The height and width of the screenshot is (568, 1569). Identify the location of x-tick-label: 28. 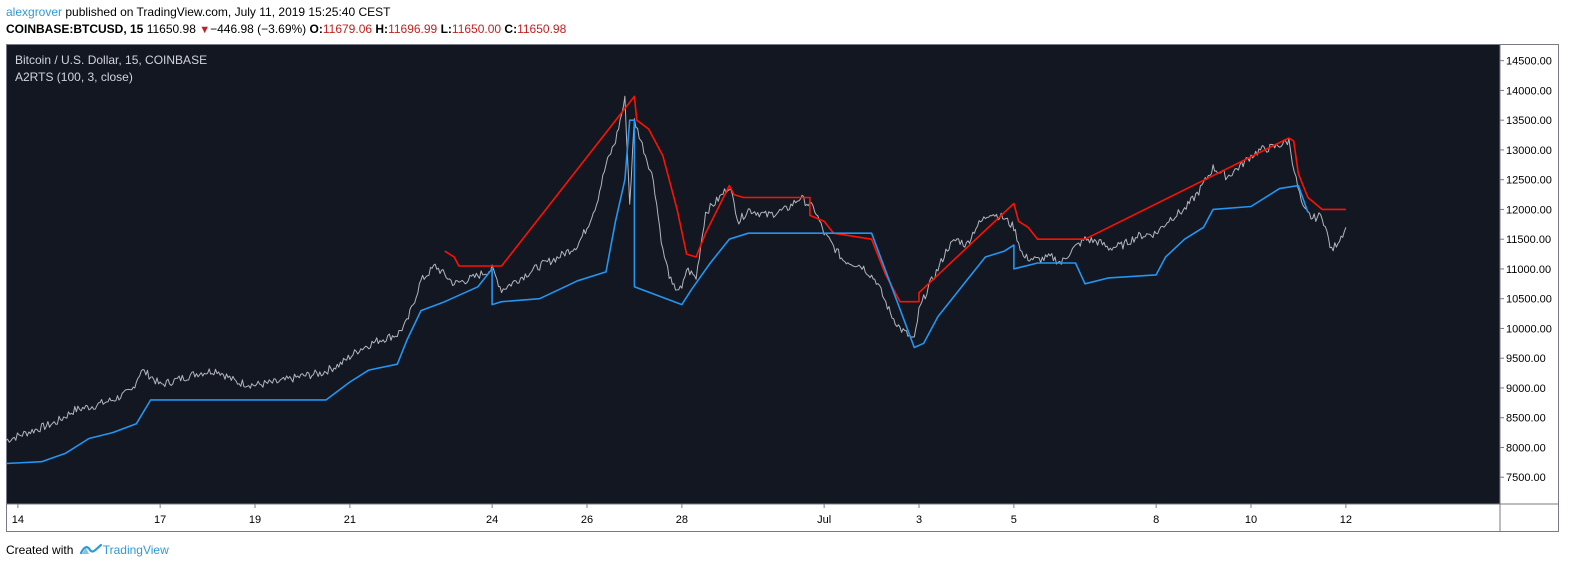
(682, 520).